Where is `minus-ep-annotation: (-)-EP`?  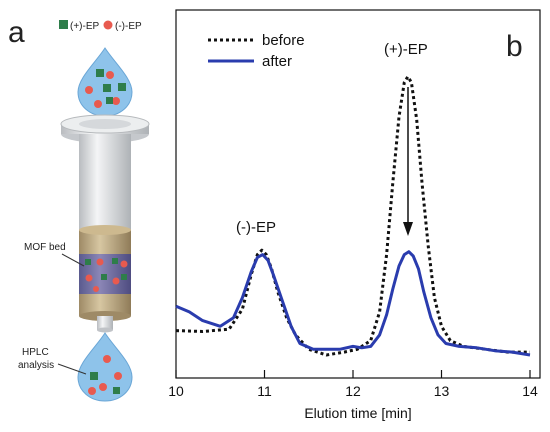 minus-ep-annotation: (-)-EP is located at coordinates (256, 227).